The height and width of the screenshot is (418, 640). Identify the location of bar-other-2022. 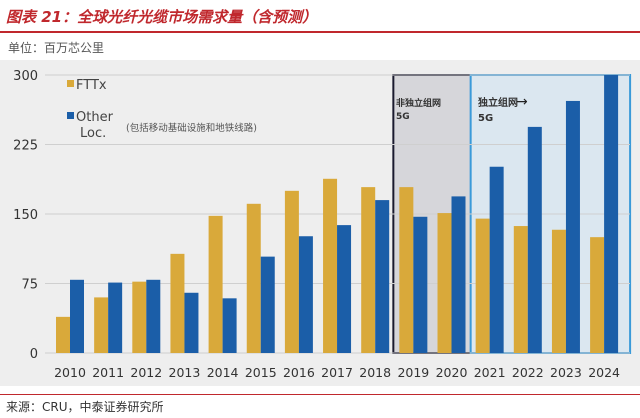
(534, 239).